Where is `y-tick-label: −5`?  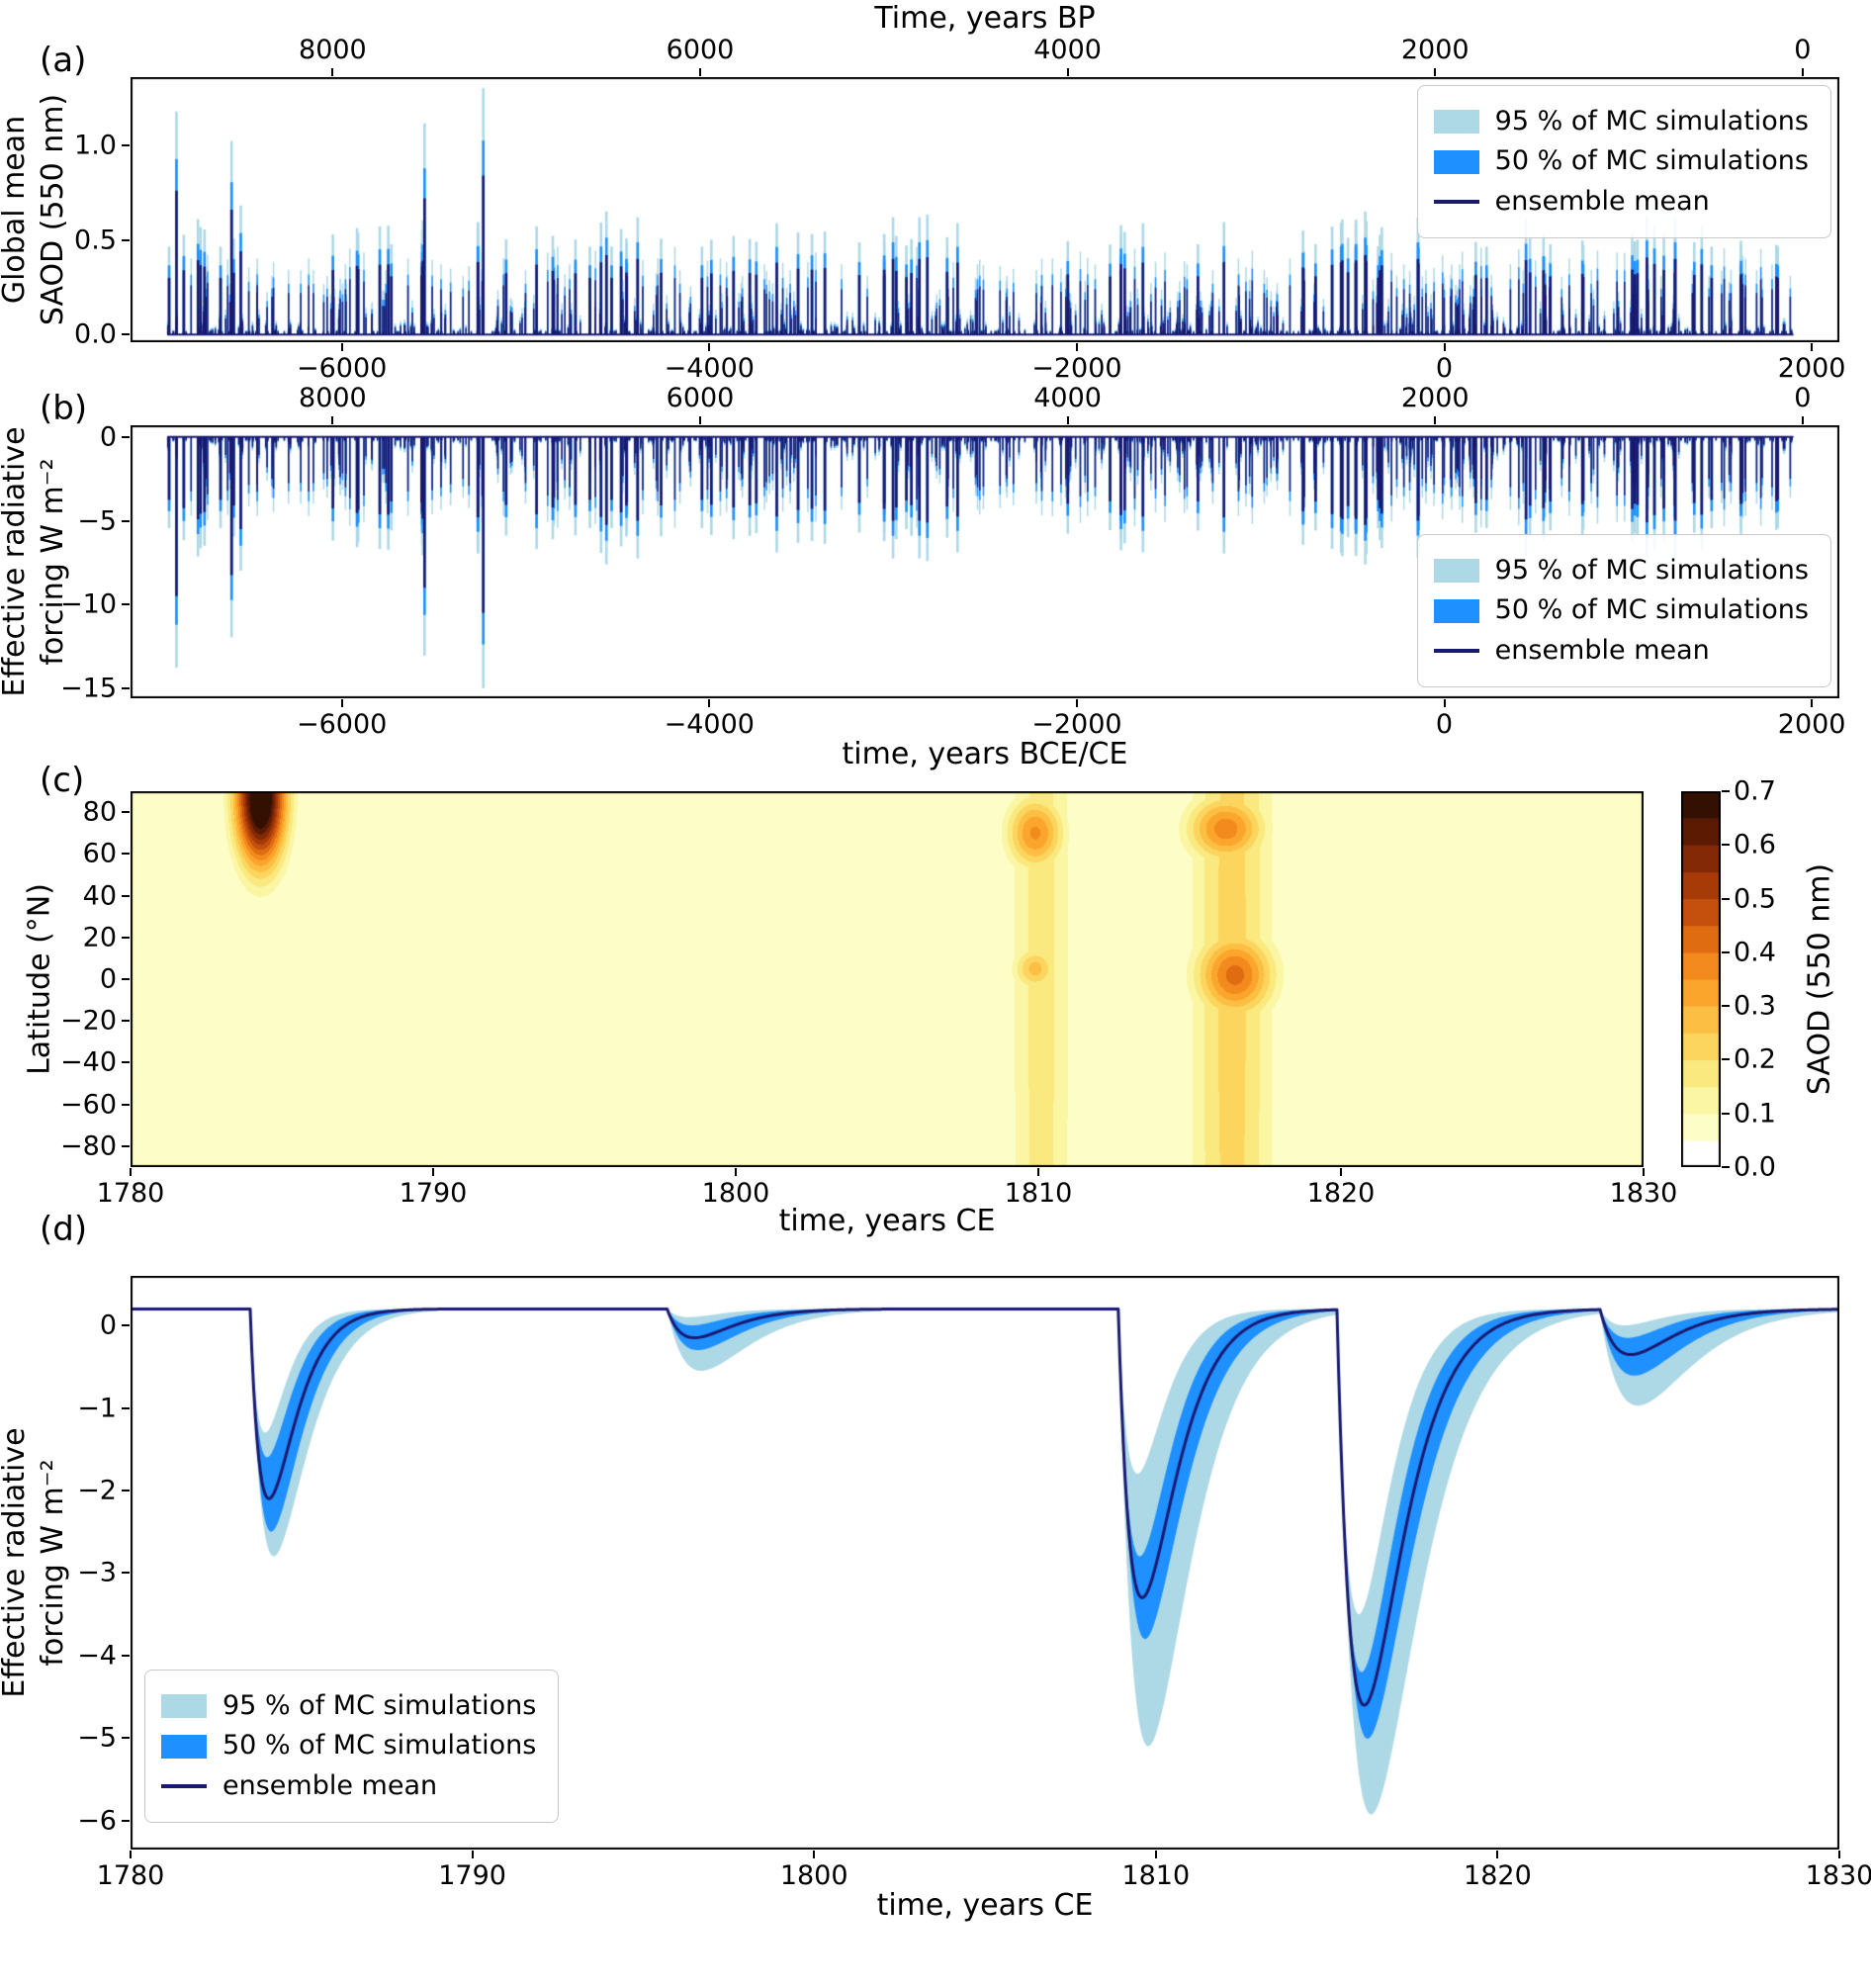
y-tick-label: −5 is located at coordinates (97, 520).